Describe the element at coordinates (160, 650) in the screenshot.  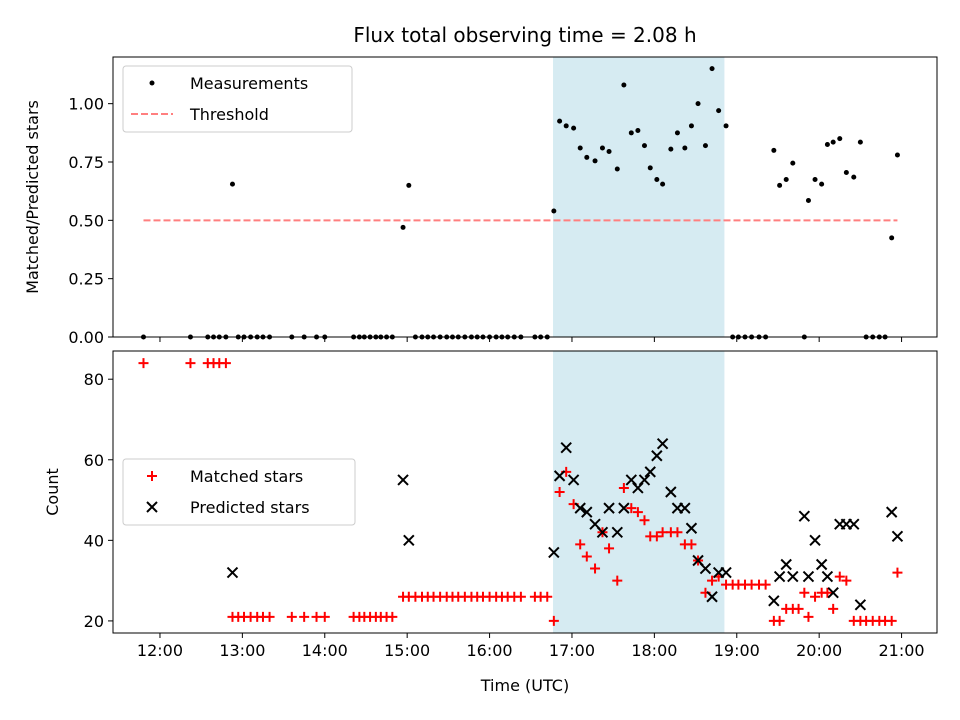
I see `x-tick-label: 12:00` at that location.